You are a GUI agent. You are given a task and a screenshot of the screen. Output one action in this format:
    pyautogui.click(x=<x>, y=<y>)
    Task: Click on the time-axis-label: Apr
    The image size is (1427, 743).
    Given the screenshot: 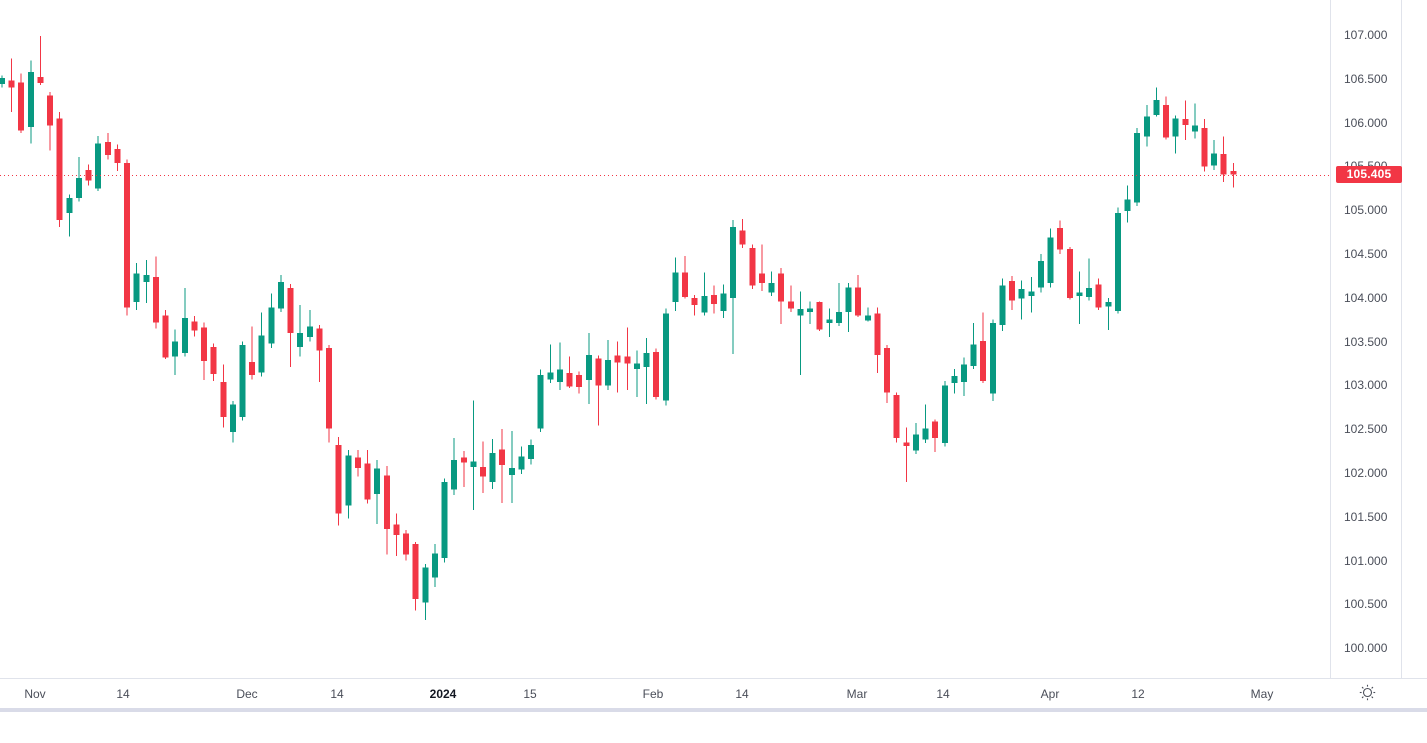 What is the action you would take?
    pyautogui.click(x=1050, y=694)
    